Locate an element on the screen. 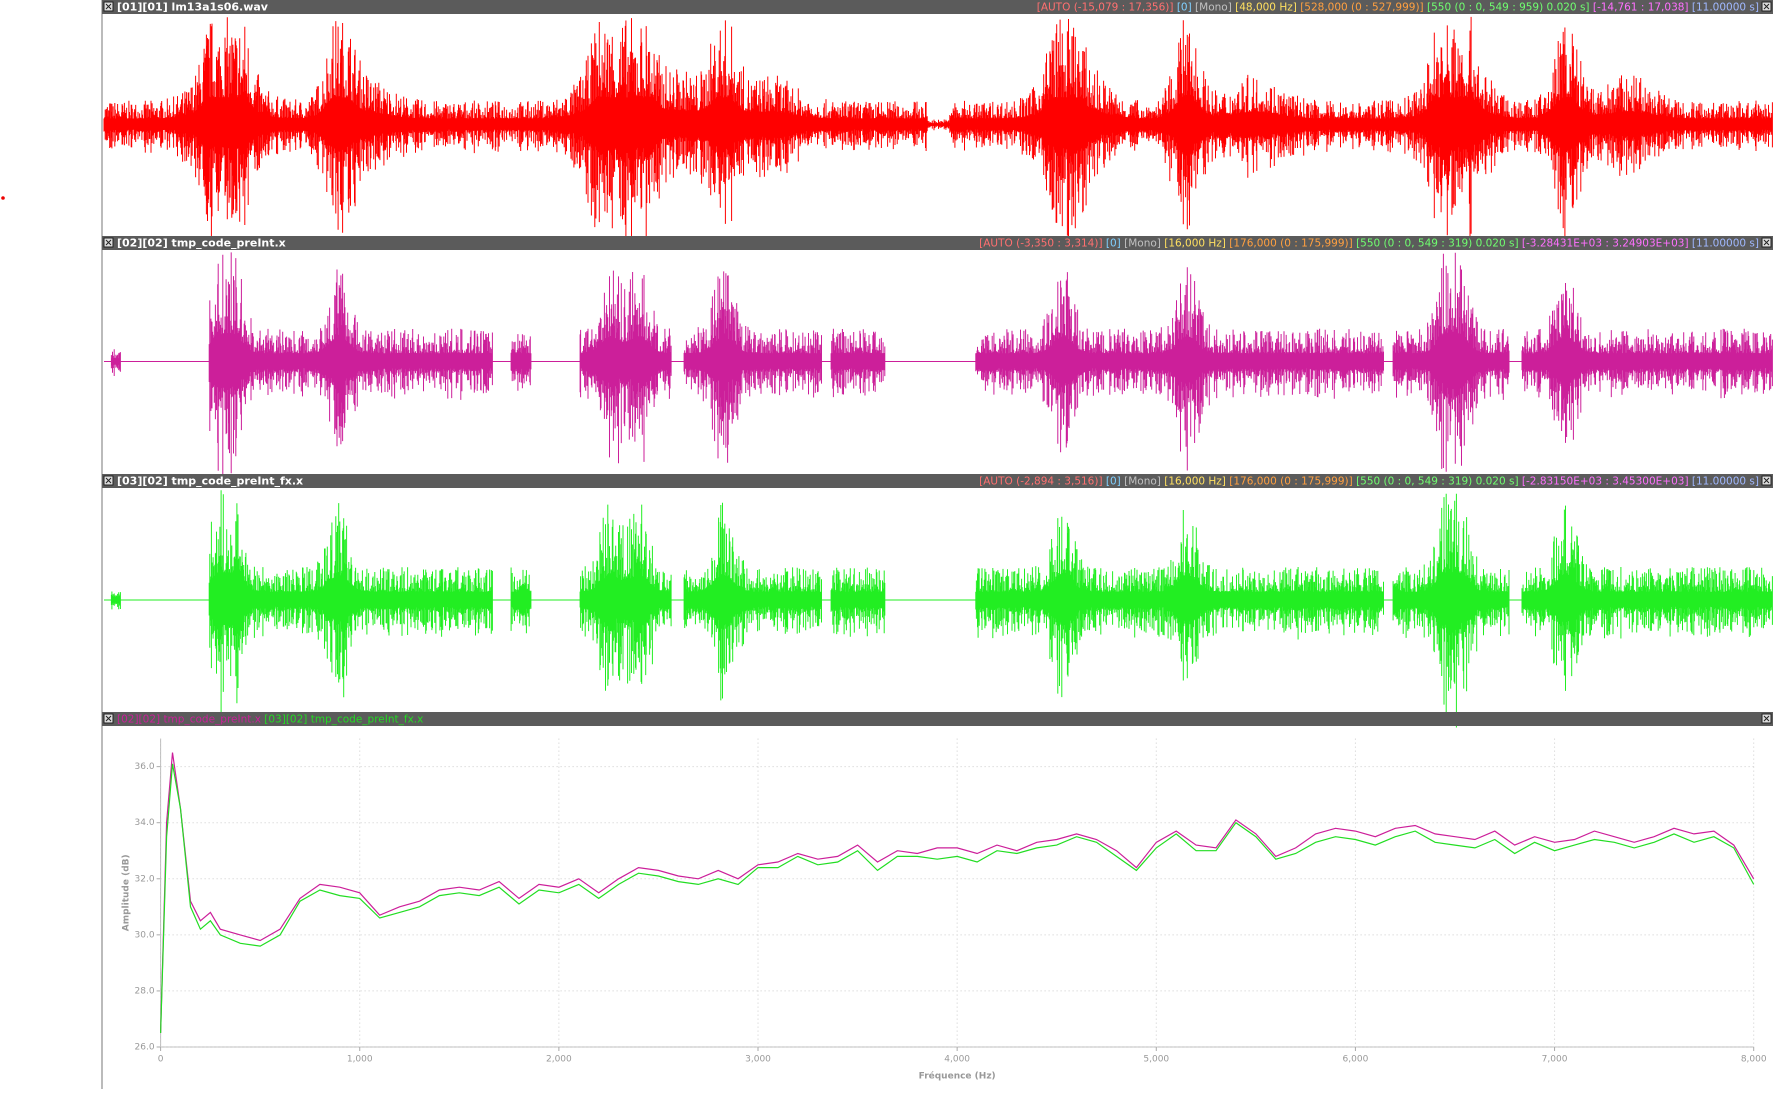  x-tick-label: 7,000 is located at coordinates (1555, 1060).